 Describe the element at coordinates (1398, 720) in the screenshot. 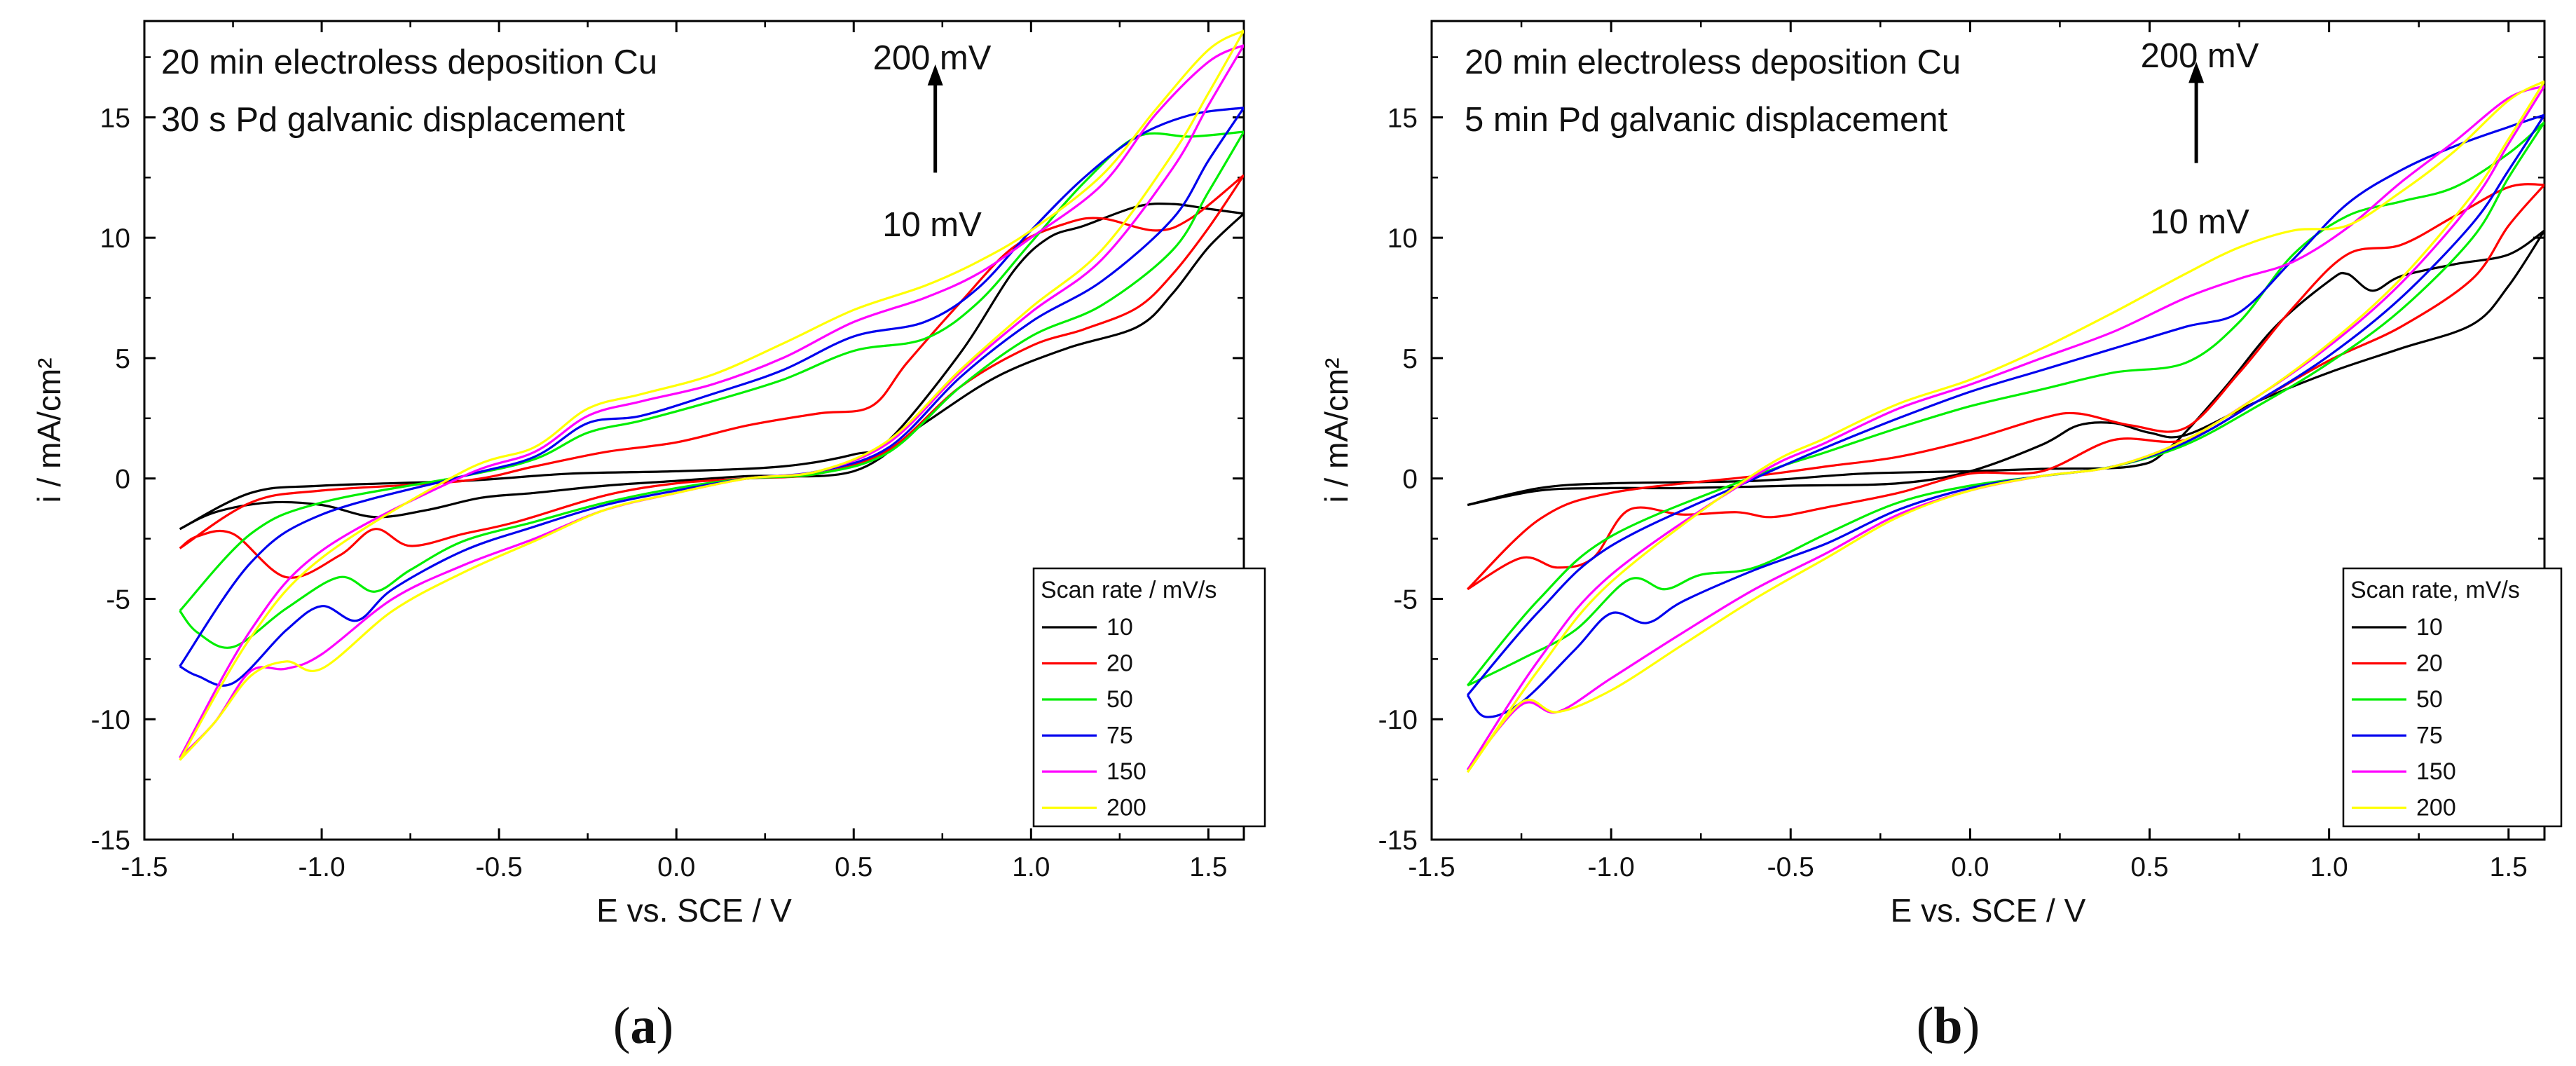

I see `y-tick-label: -10` at that location.